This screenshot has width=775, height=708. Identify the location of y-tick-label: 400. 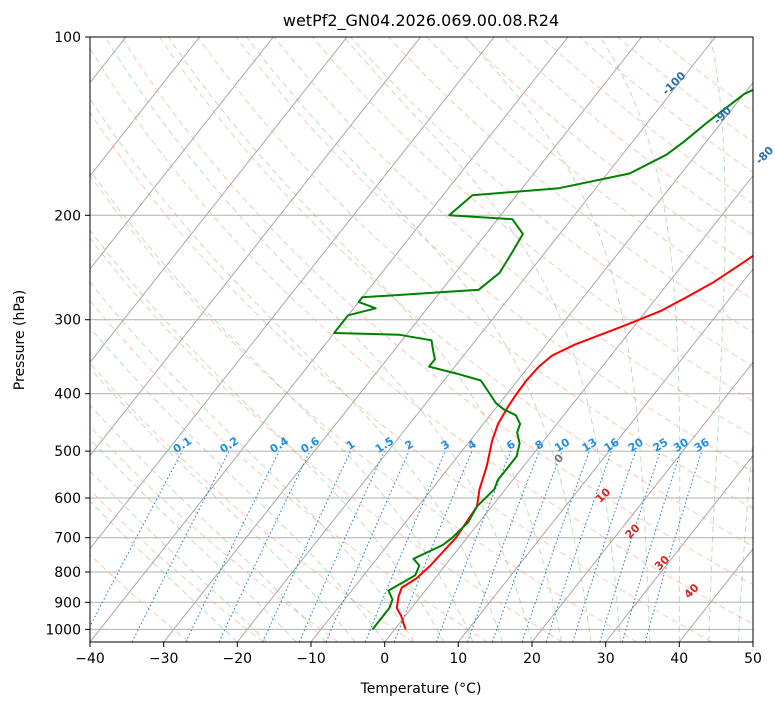
(67, 395).